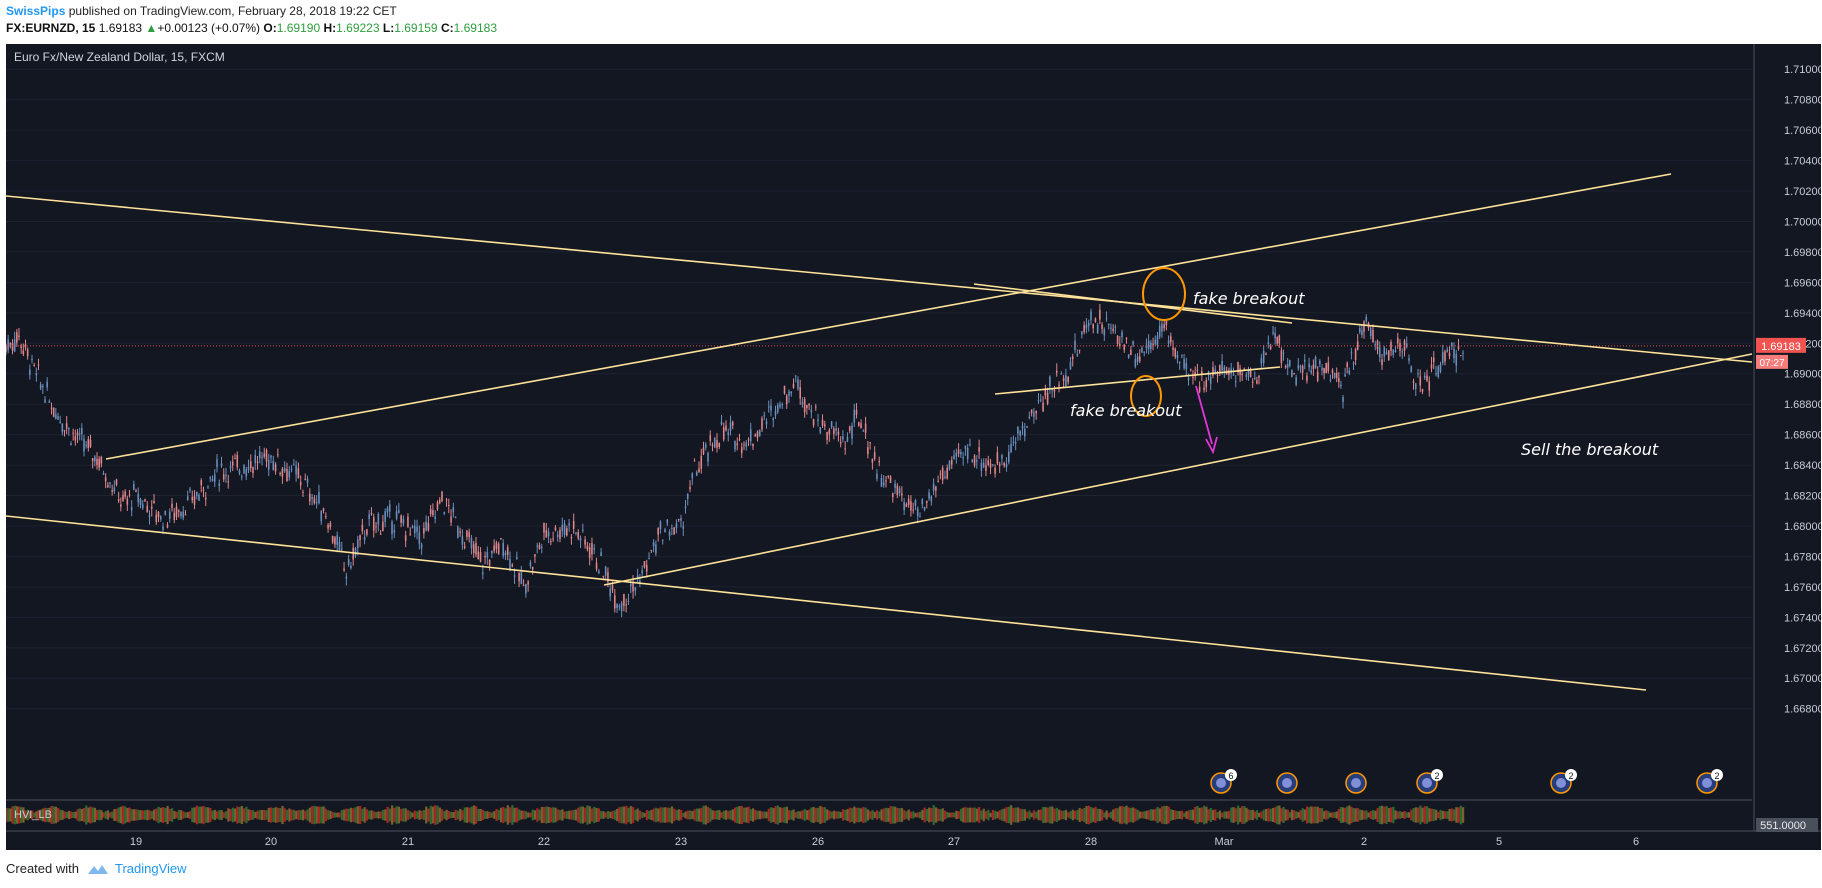 The width and height of the screenshot is (1822, 888). Describe the element at coordinates (1570, 776) in the screenshot. I see `event-count-label: 2` at that location.